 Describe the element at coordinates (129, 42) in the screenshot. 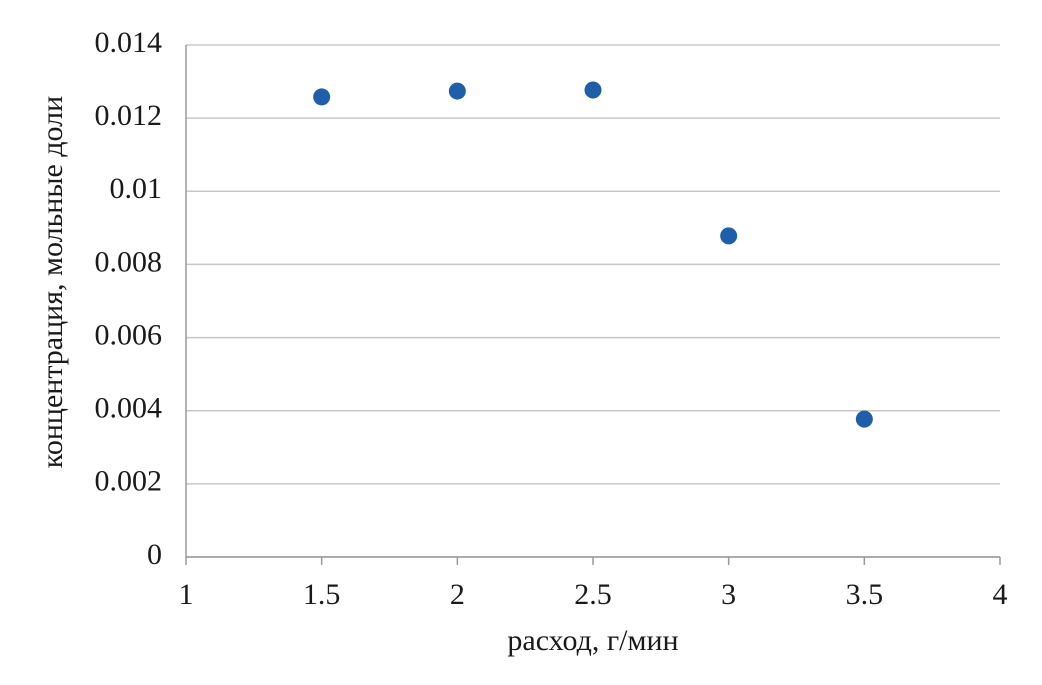

I see `y-tick-label: 0.014` at that location.